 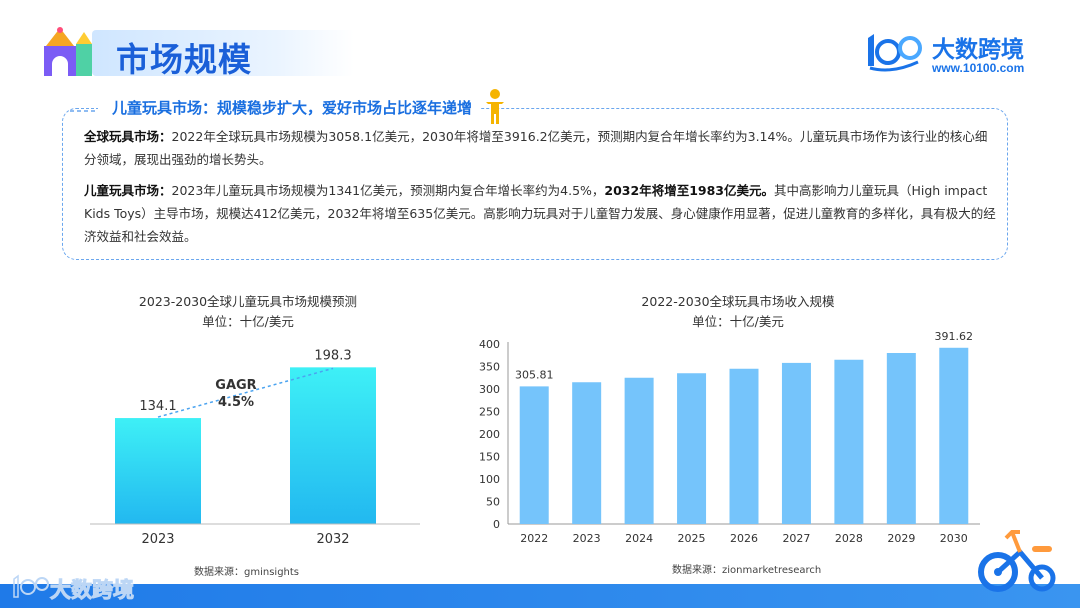 I want to click on chart2-x-tick: 2023, so click(x=587, y=538).